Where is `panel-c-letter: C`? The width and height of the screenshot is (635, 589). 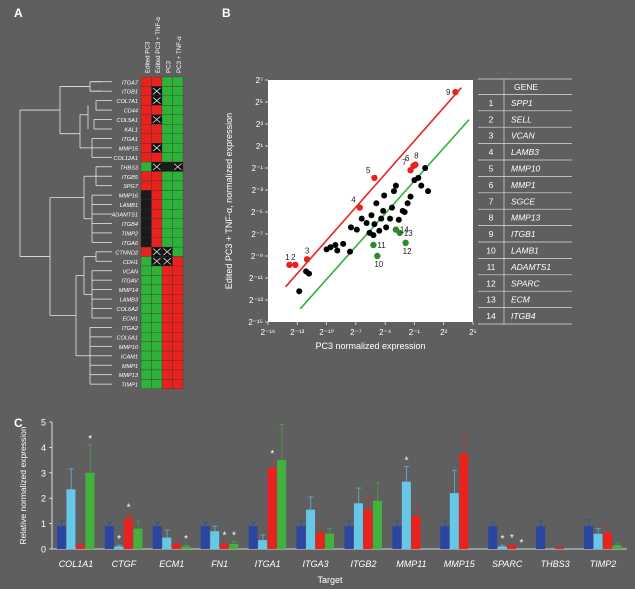 panel-c-letter: C is located at coordinates (18, 423).